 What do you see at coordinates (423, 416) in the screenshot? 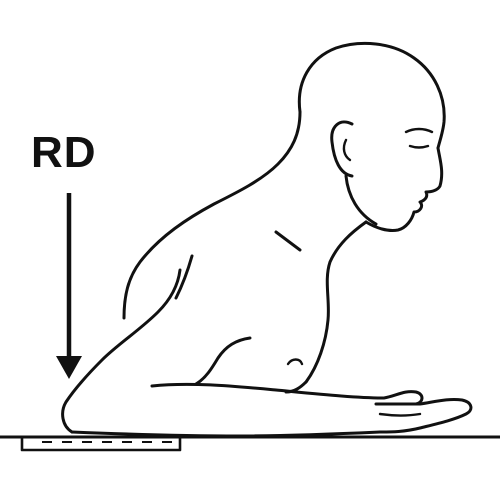
I see `hand` at bounding box center [423, 416].